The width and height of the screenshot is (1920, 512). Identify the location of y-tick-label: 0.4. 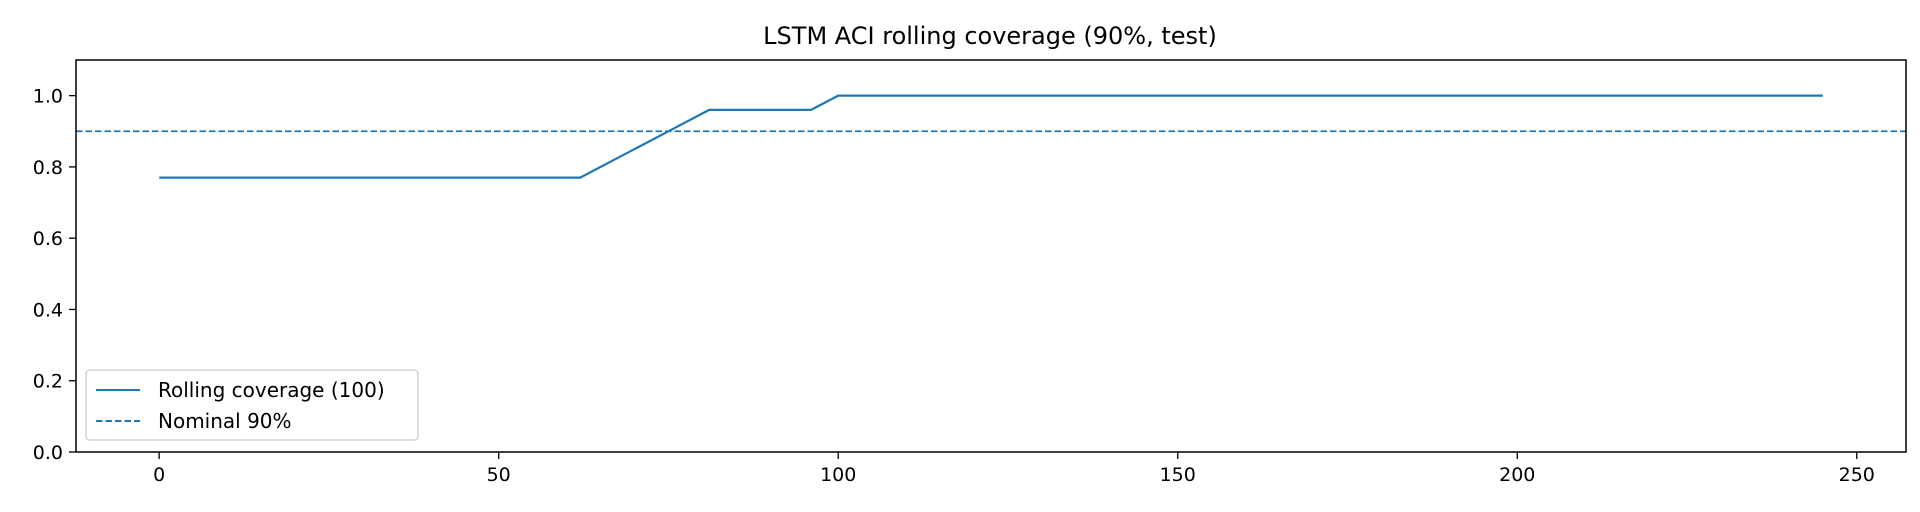
(48, 310).